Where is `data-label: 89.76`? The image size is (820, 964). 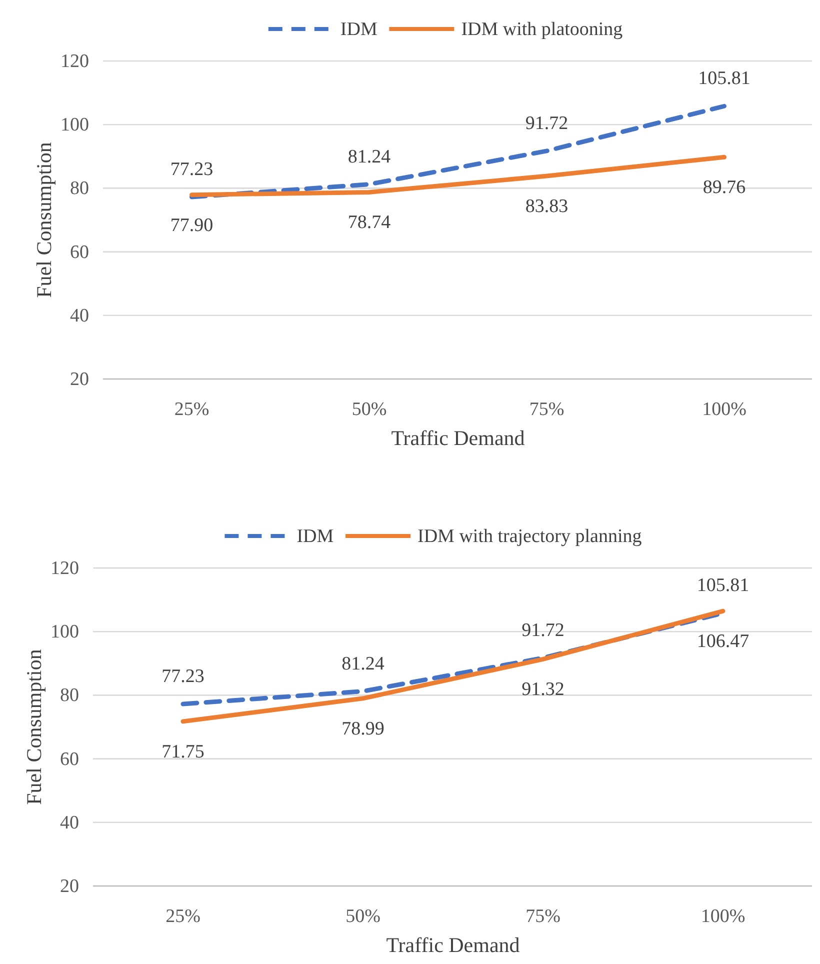
data-label: 89.76 is located at coordinates (724, 187).